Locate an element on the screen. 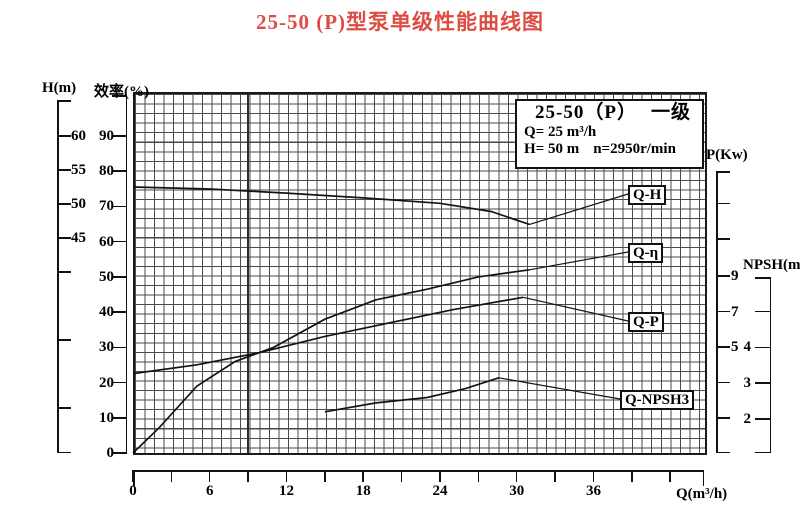  curve-label-qnpsh3: Q-NPSH3 is located at coordinates (657, 400).